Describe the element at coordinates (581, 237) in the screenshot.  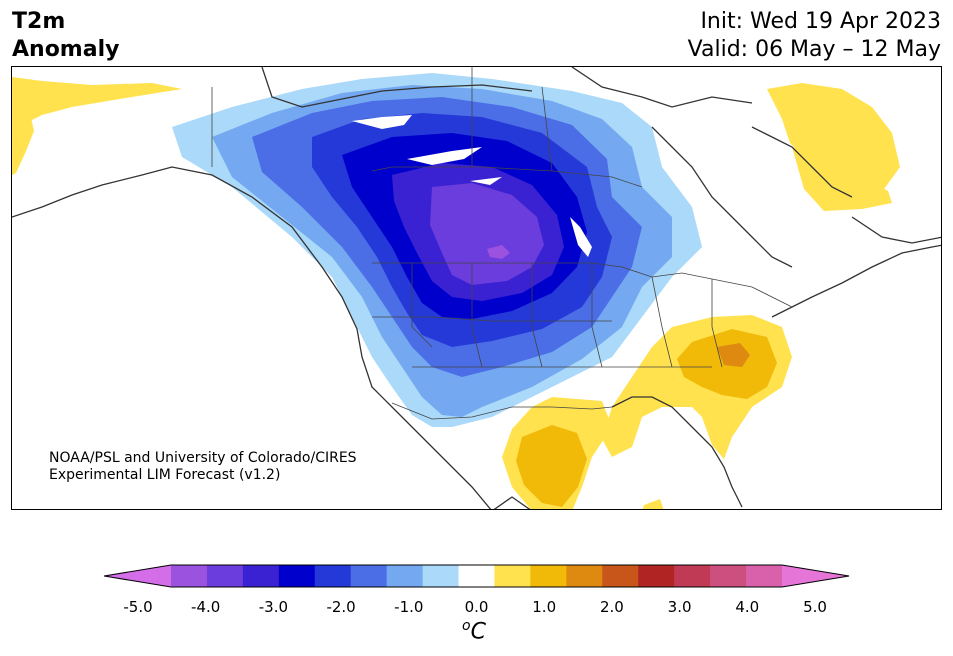
I see `lake-winnipeg` at that location.